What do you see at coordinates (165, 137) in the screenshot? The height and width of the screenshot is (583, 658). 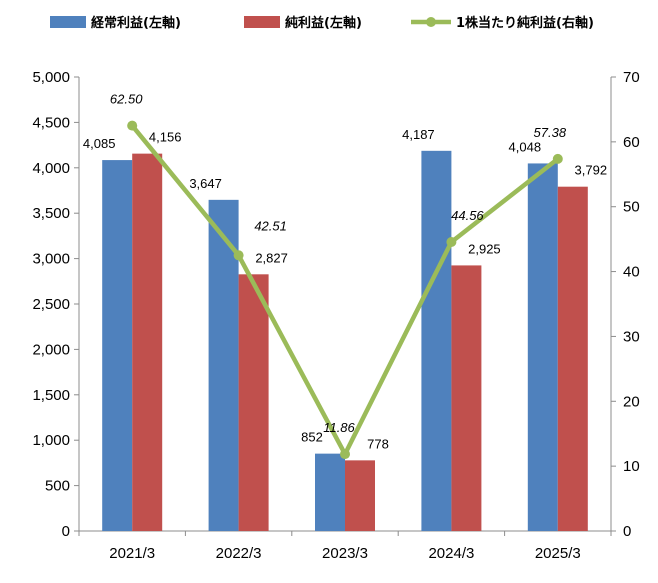 I see `bar-label-net-profit: 4,156` at bounding box center [165, 137].